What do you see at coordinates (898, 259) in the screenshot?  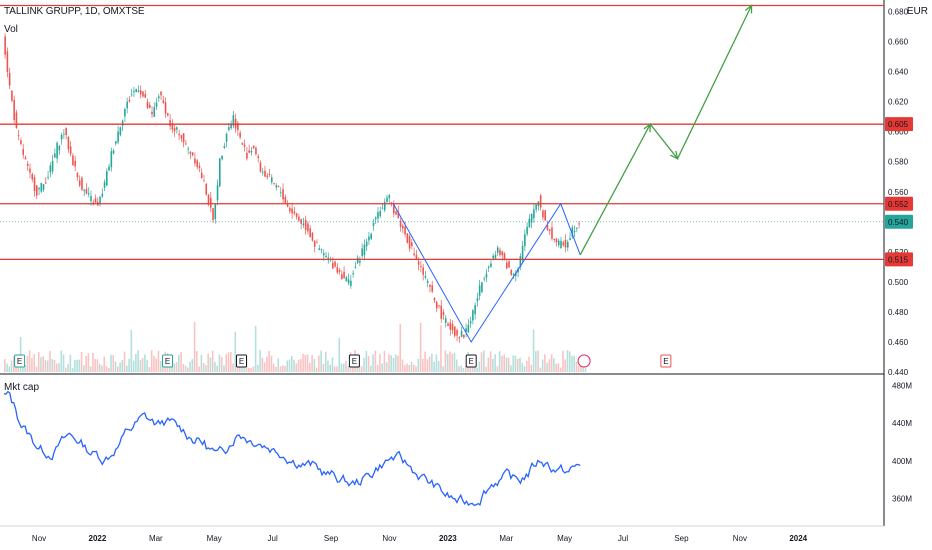 I see `price-tag-label: 0.515` at bounding box center [898, 259].